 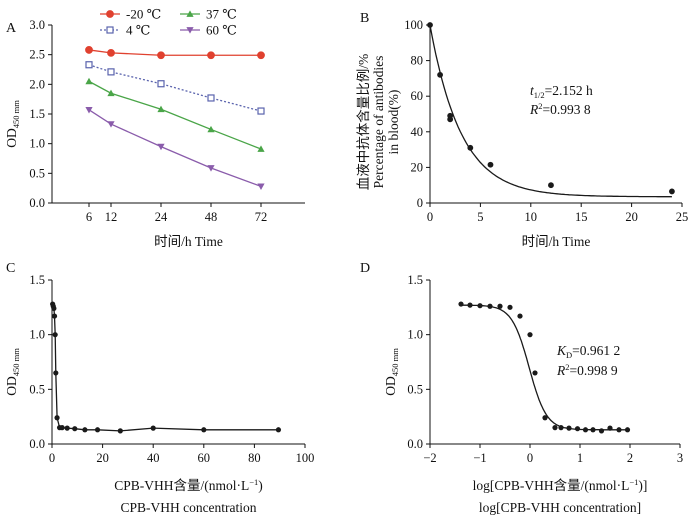 What do you see at coordinates (261, 217) in the screenshot?
I see `x-tick-label: 72` at bounding box center [261, 217].